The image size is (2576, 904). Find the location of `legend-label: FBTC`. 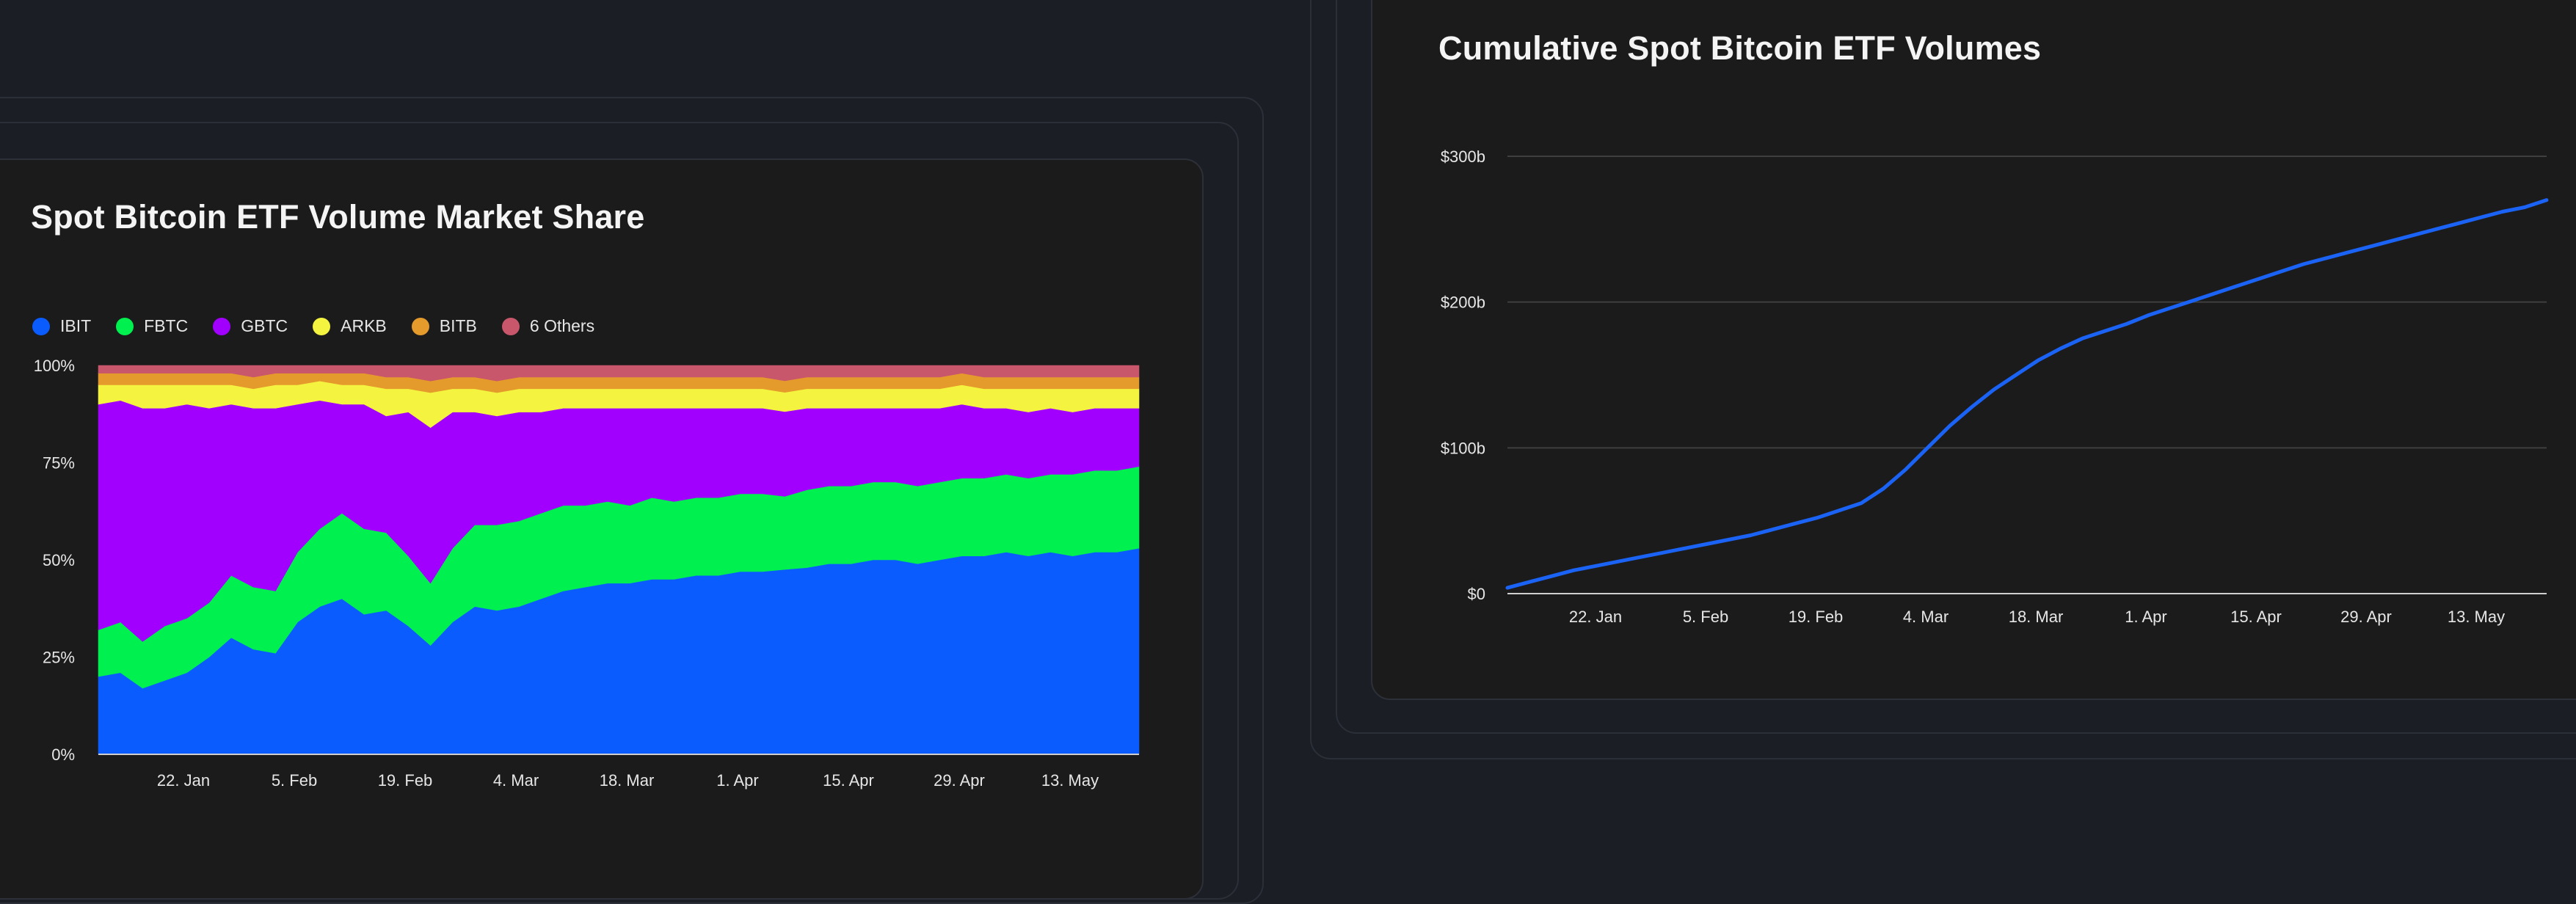

legend-label: FBTC is located at coordinates (166, 325).